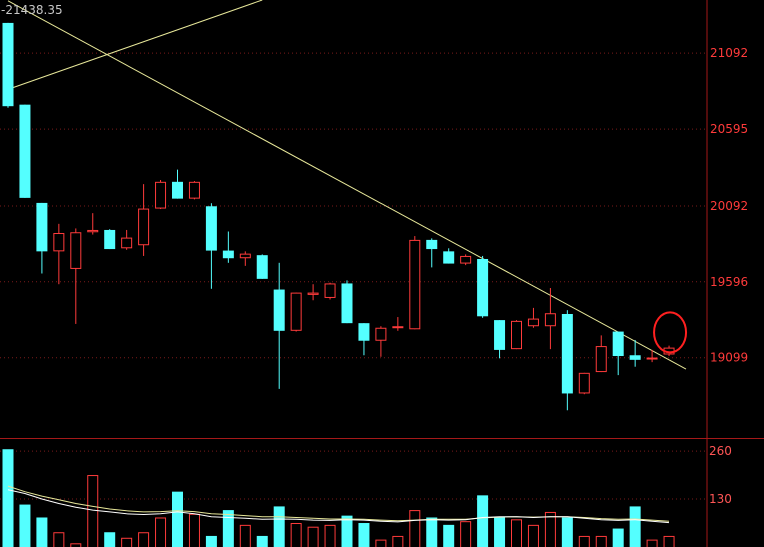 This screenshot has width=764, height=547. I want to click on price-tick-label: 20092, so click(729, 206).